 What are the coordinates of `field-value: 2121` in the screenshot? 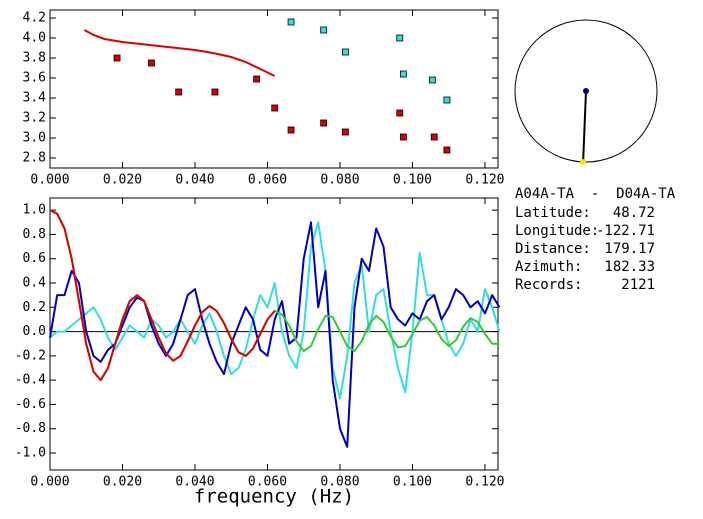 It's located at (638, 285).